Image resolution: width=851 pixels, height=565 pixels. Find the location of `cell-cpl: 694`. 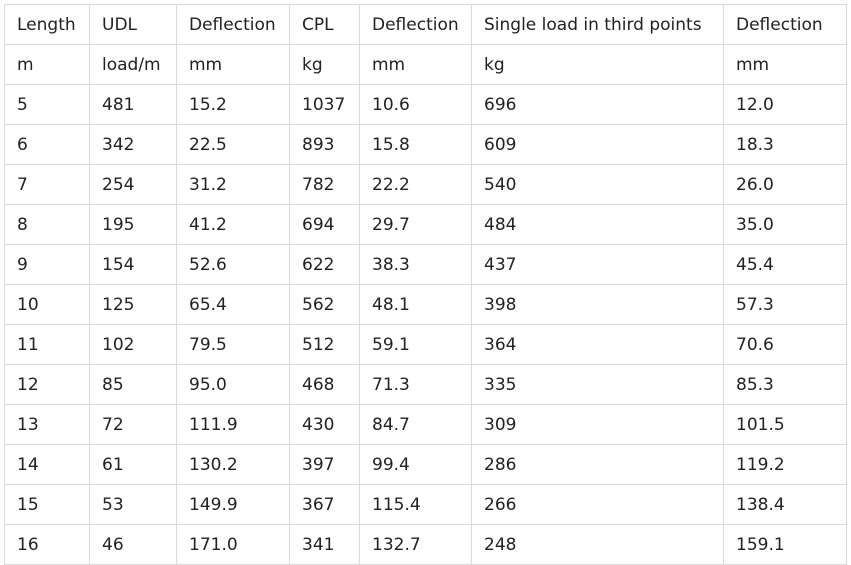

cell-cpl: 694 is located at coordinates (324, 224).